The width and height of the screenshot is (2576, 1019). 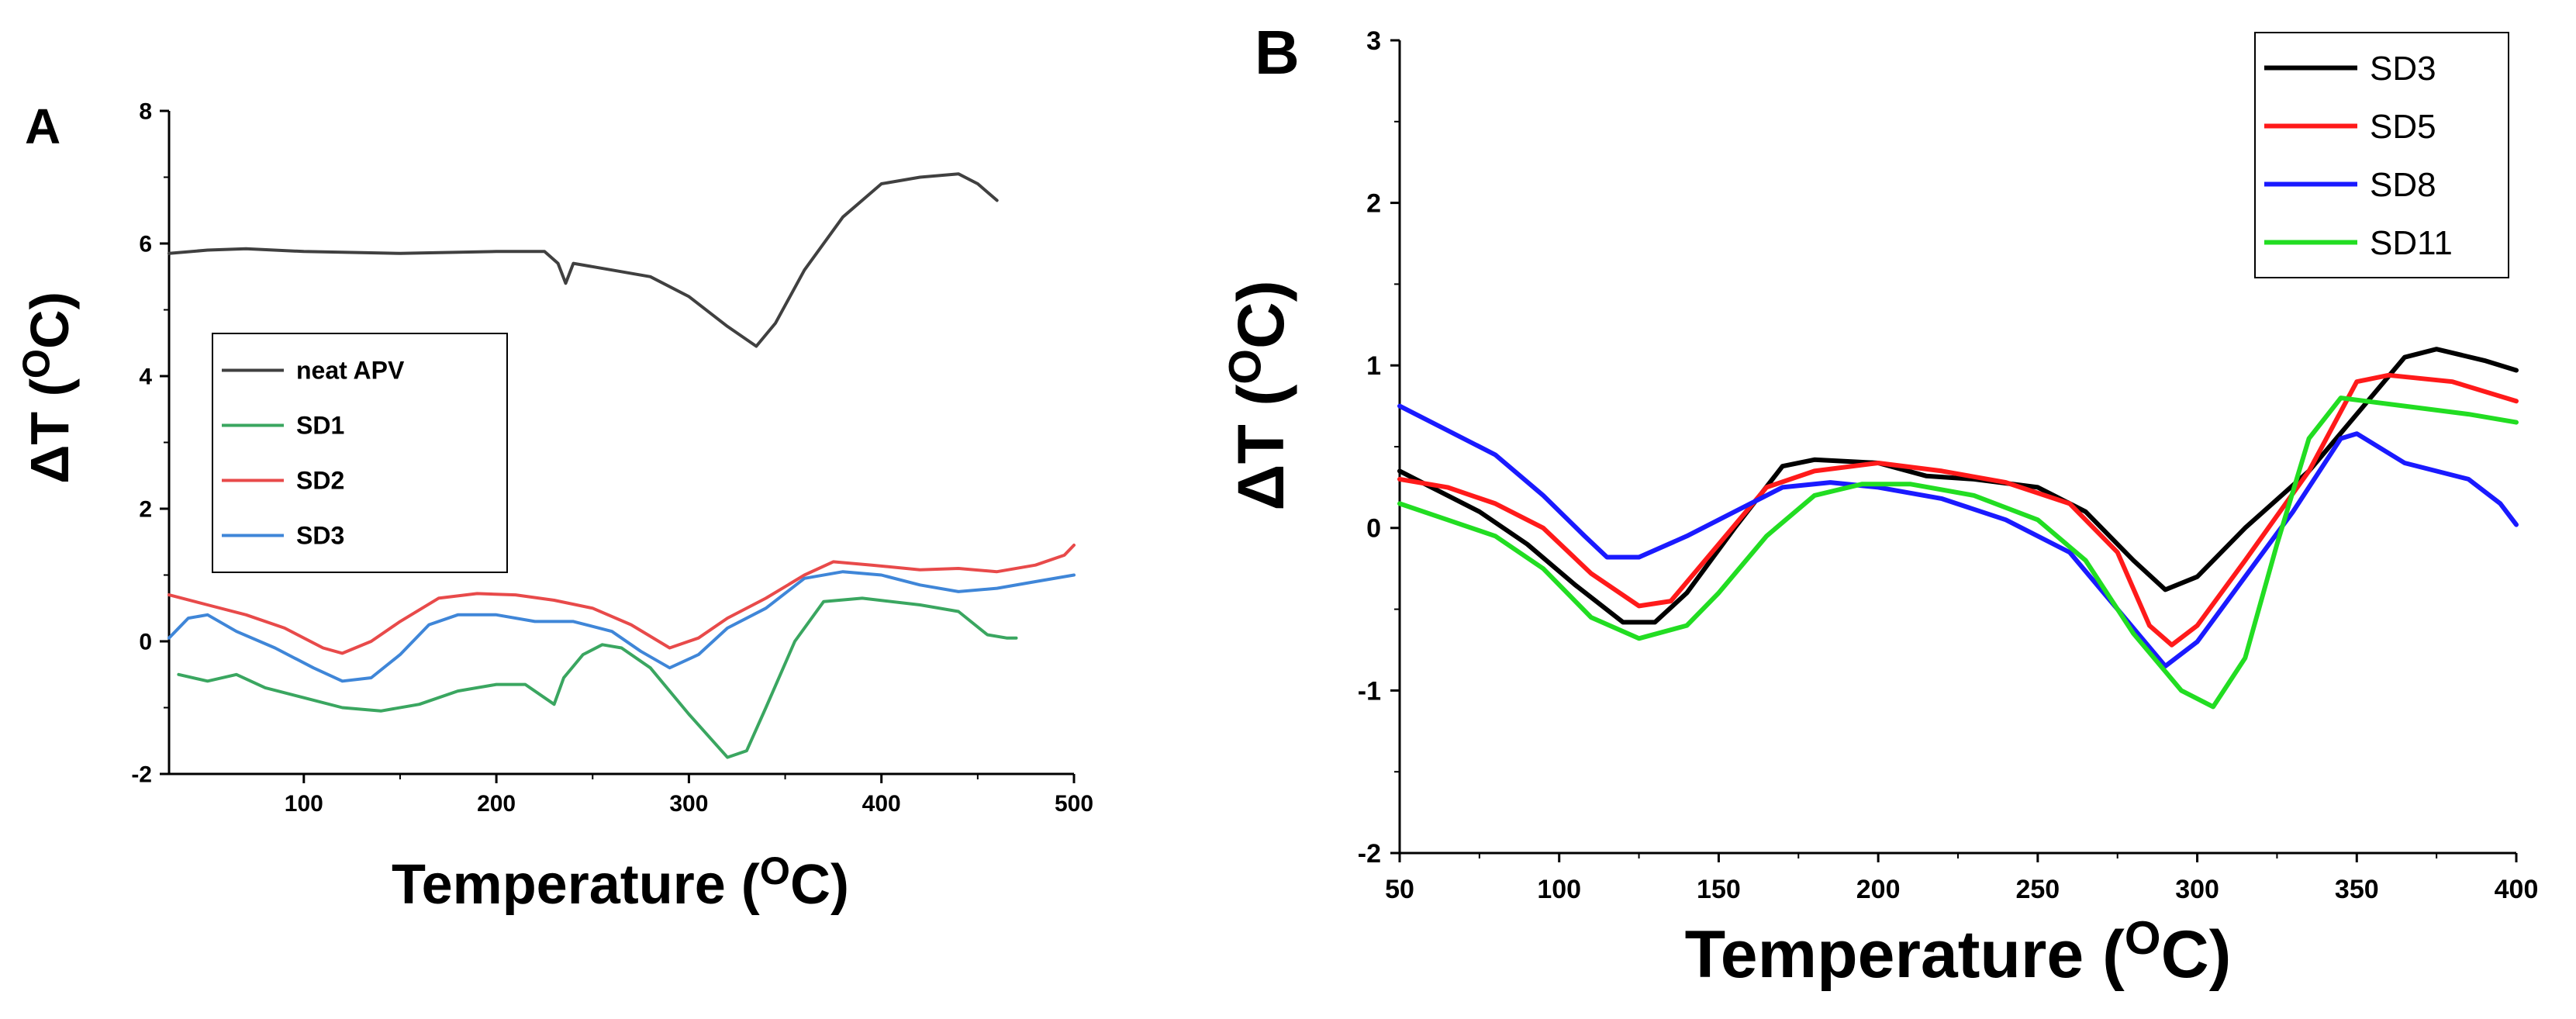 What do you see at coordinates (2412, 243) in the screenshot?
I see `legend-label: SD11` at bounding box center [2412, 243].